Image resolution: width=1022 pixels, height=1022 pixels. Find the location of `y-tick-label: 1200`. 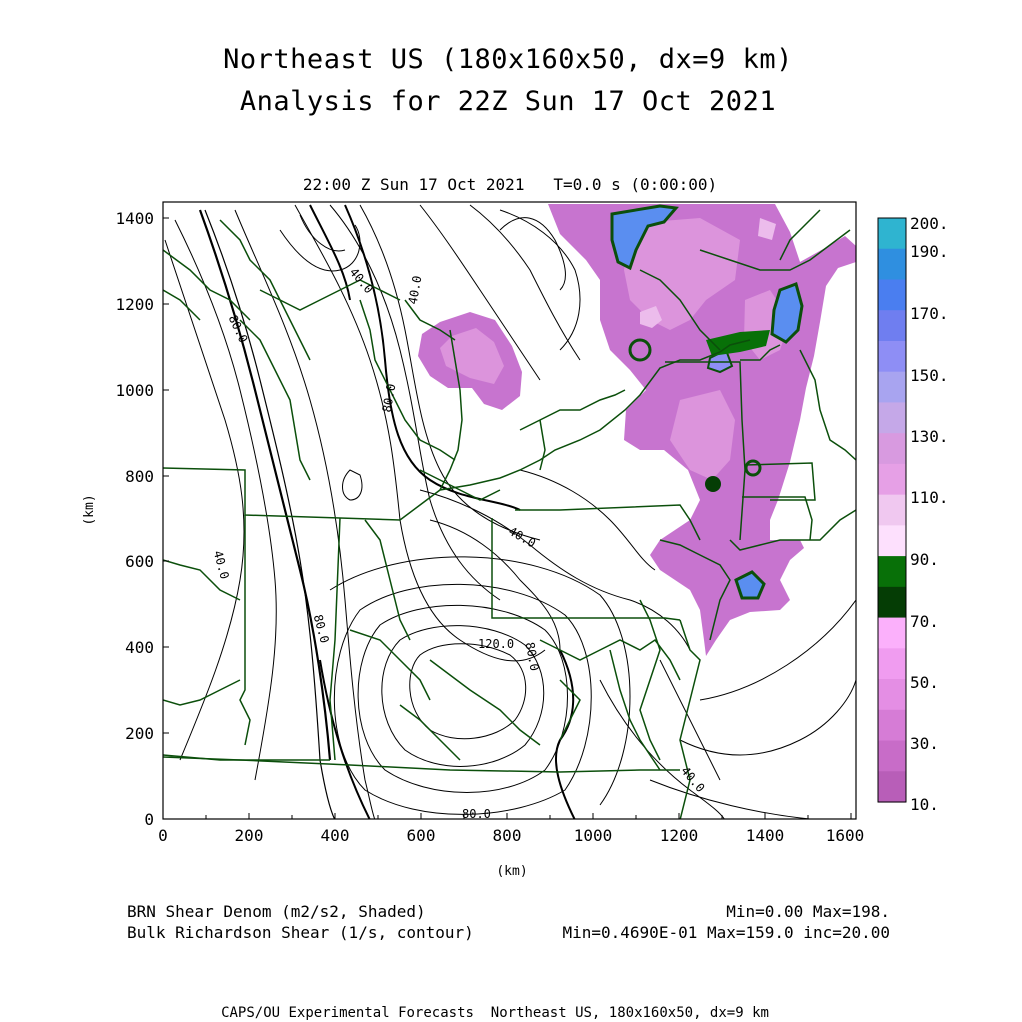

y-tick-label: 1200 is located at coordinates (134, 304).